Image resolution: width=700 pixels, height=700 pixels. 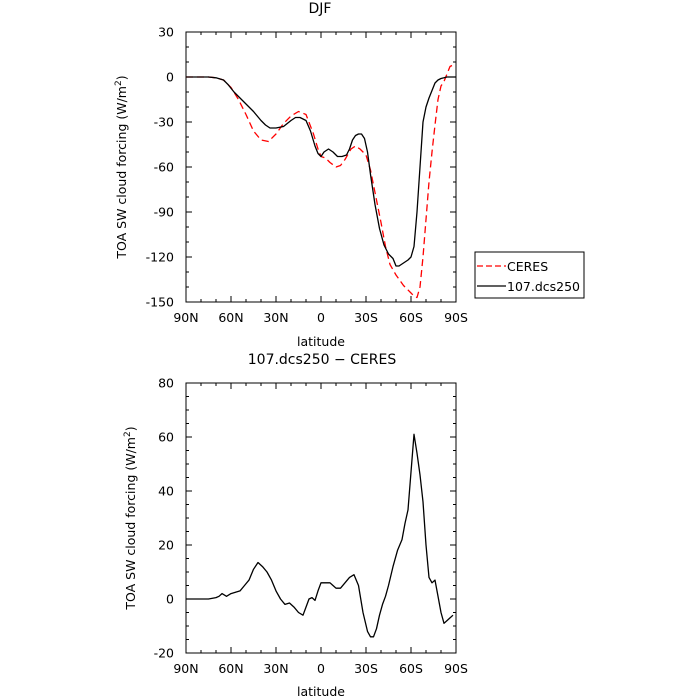 I want to click on top-chart-title: DJF, so click(x=320, y=9).